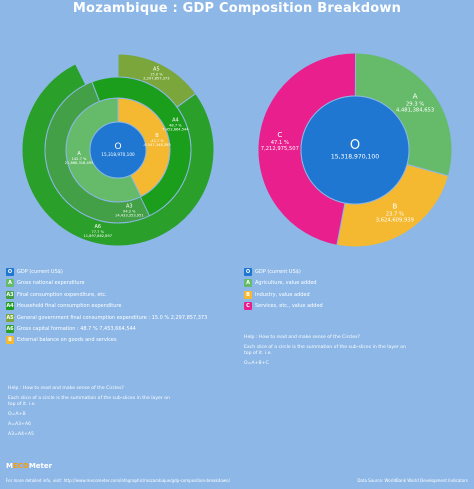 The image size is (474, 489). I want to click on industry-label-b-pct: 23.7 %, so click(395, 215).